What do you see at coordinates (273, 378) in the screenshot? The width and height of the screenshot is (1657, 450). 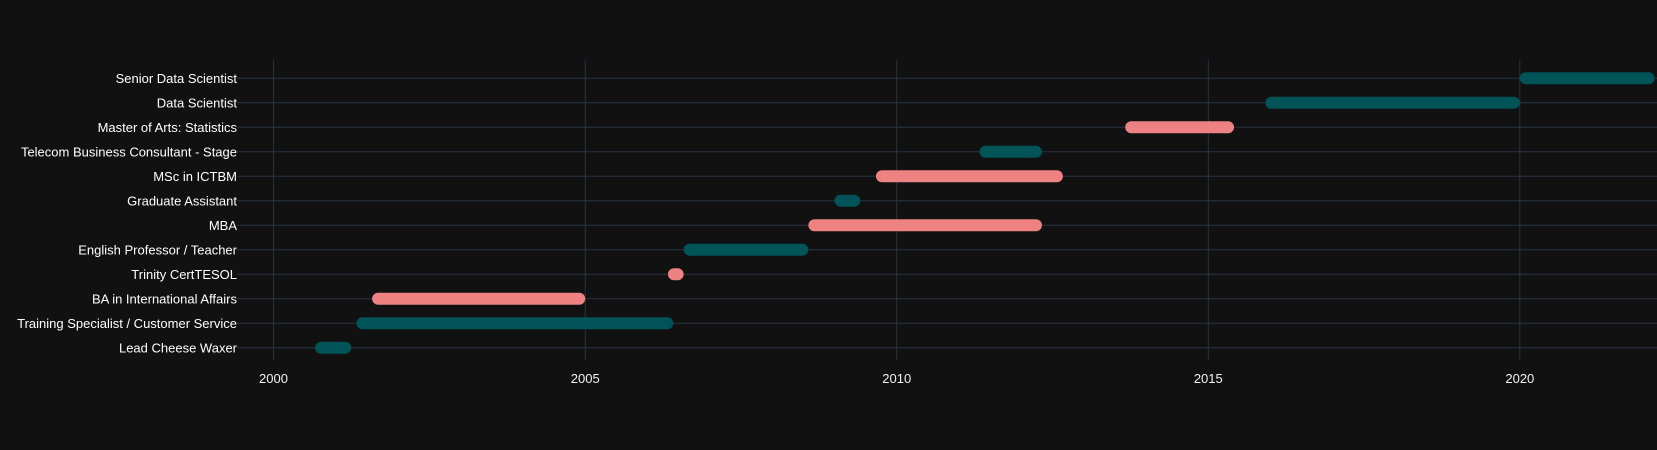 I see `x-tick-label-2000: 2000` at bounding box center [273, 378].